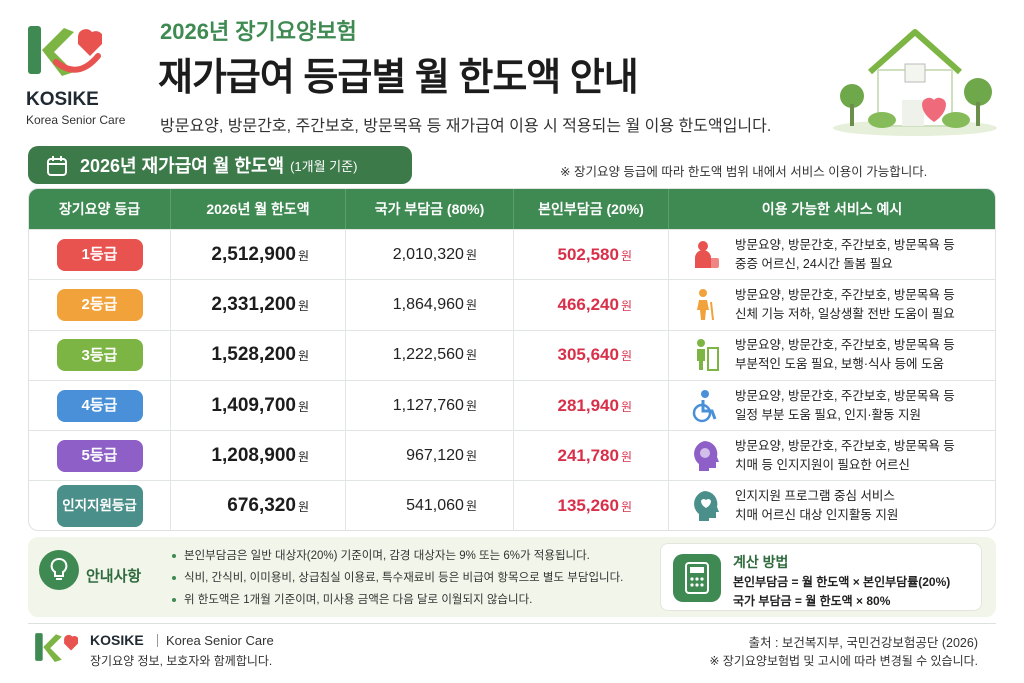 This screenshot has width=1024, height=683. Describe the element at coordinates (398, 78) in the screenshot. I see `title: 재가급여 등급별 월 한도액 안내` at that location.